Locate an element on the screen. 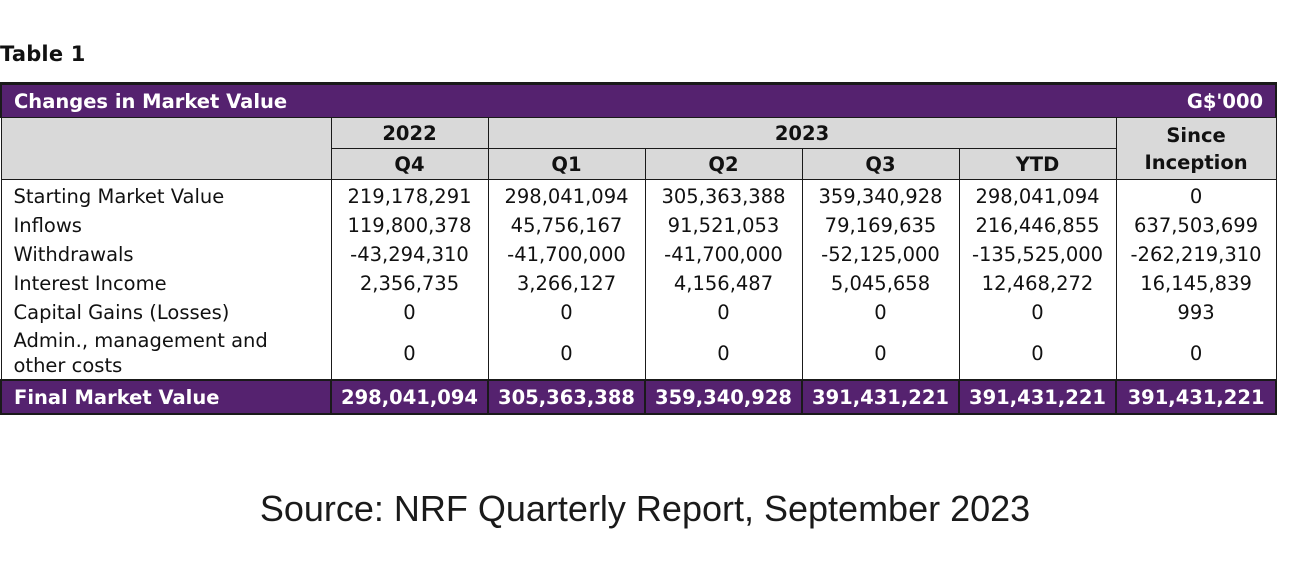  table-row-capital-gains: Capital Gains (Losses) 0 0 0 0 0 993 is located at coordinates (638, 312).